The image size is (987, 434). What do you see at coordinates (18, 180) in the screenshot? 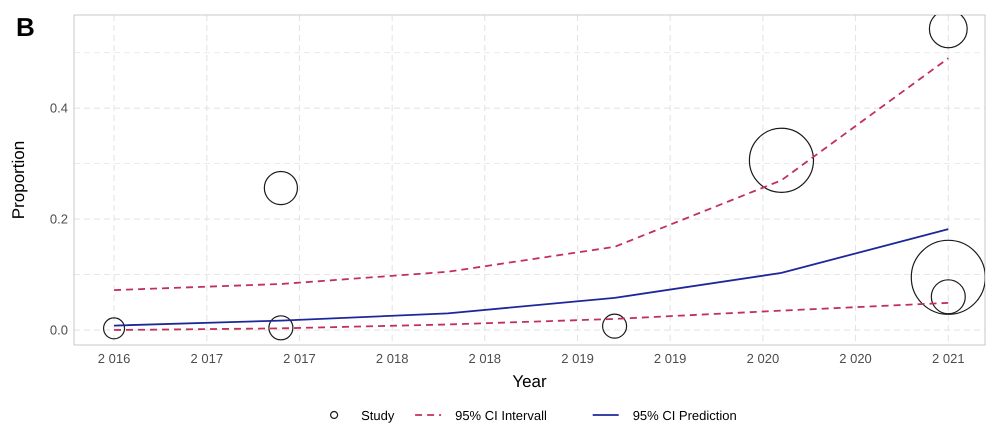
I see `y-axis-title: Proportion` at bounding box center [18, 180].